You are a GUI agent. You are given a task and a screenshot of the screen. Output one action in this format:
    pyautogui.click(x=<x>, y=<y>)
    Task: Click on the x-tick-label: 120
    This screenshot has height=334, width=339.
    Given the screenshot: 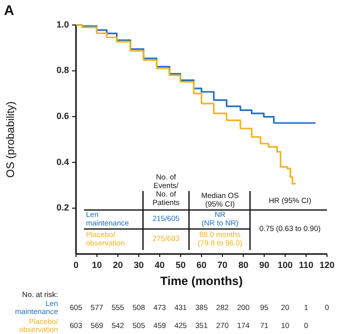 What is the action you would take?
    pyautogui.click(x=327, y=265)
    